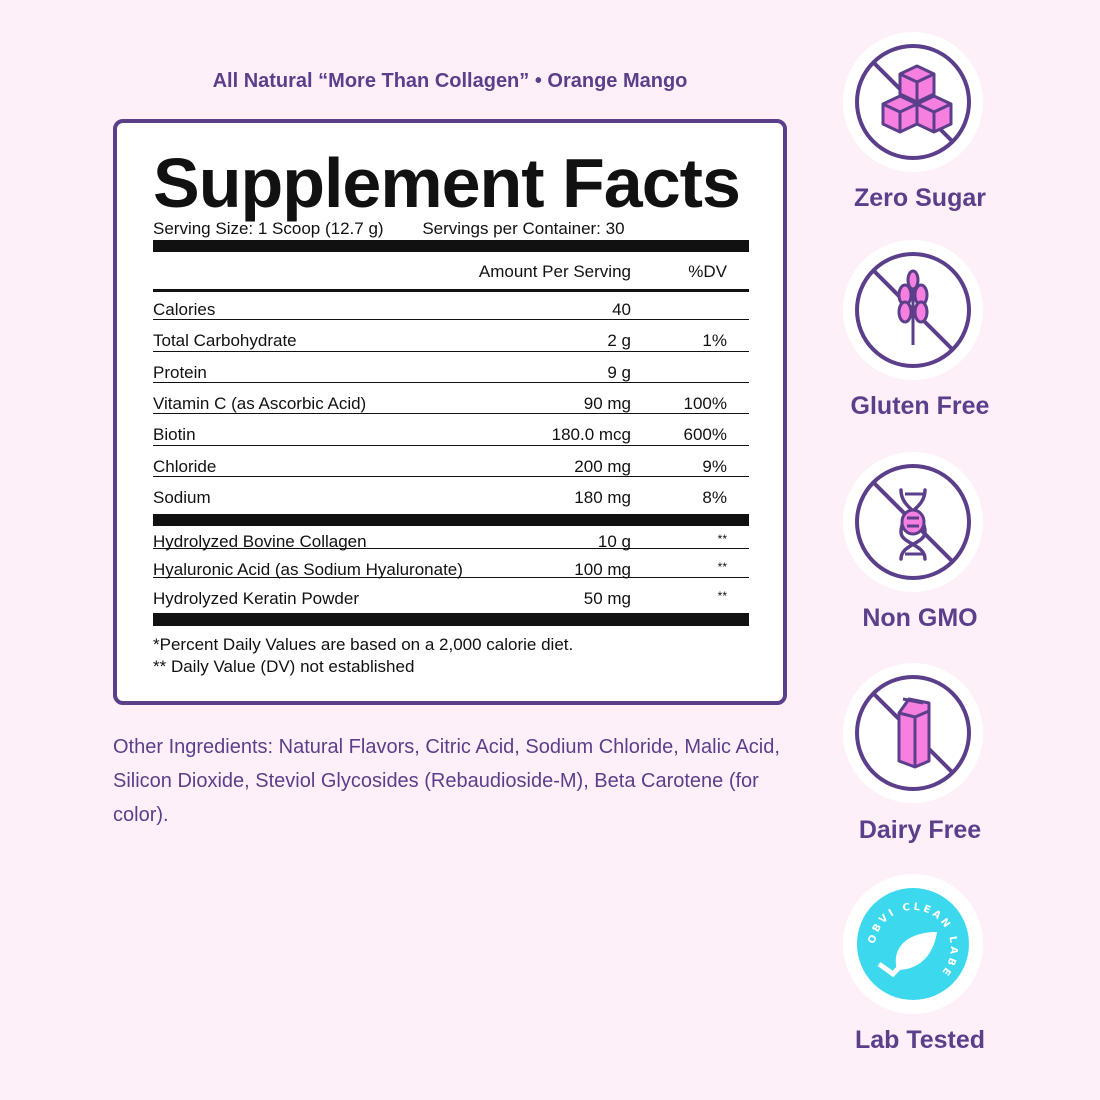  Describe the element at coordinates (447, 183) in the screenshot. I see `facts-title: Supplement Facts` at that location.